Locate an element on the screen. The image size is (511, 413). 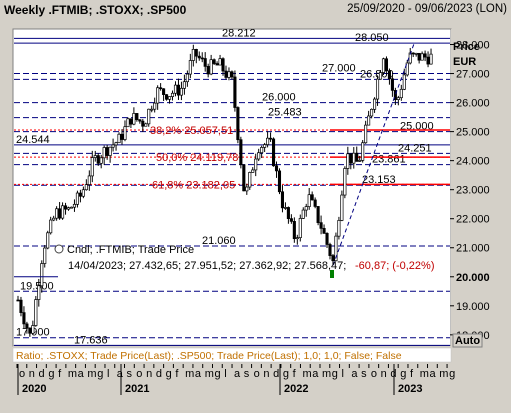
level-label: 25.000 is located at coordinates (417, 127).